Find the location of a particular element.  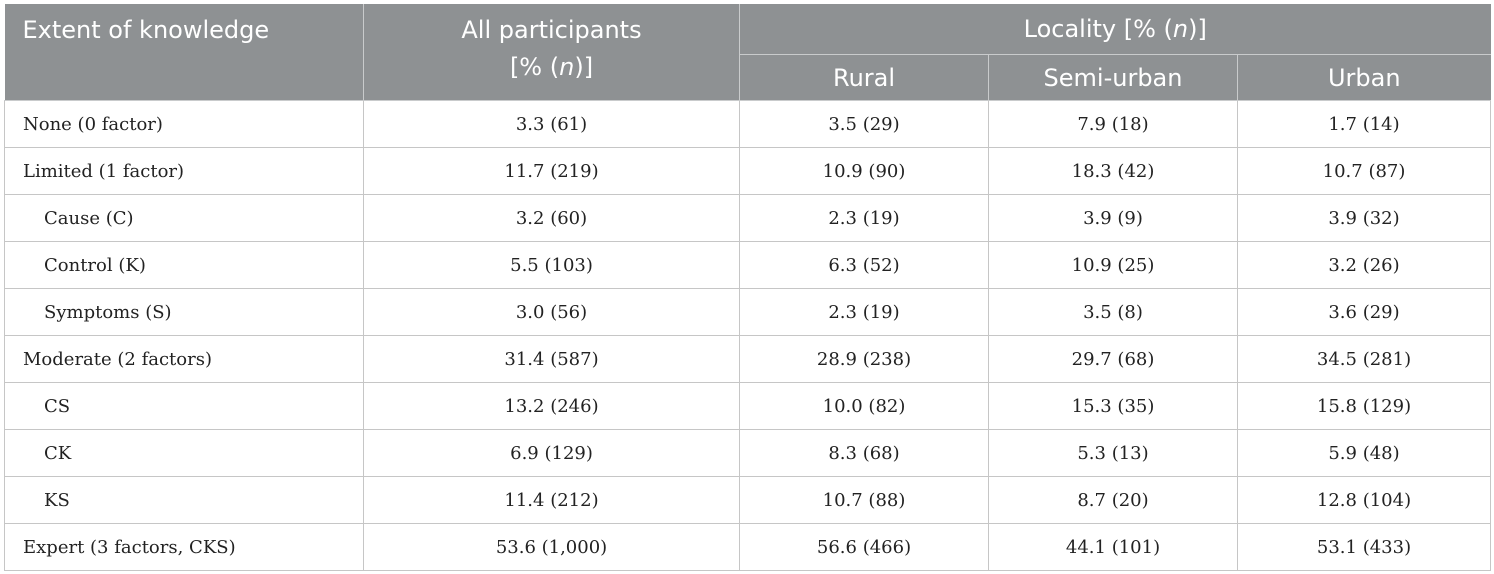

row-label: Moderate (2 factors) is located at coordinates (184, 359).